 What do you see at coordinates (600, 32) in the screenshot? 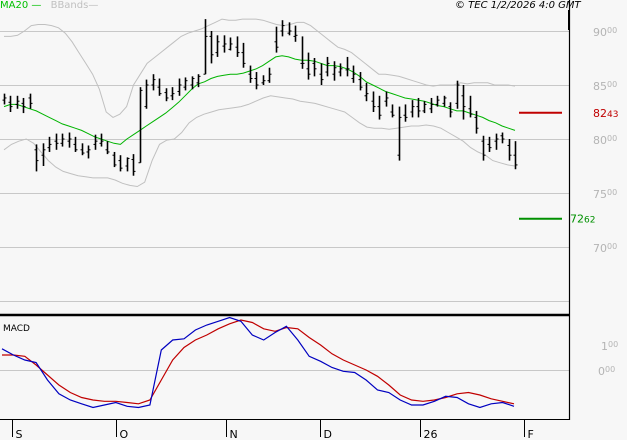
I see `tick-main: 90` at bounding box center [600, 32].